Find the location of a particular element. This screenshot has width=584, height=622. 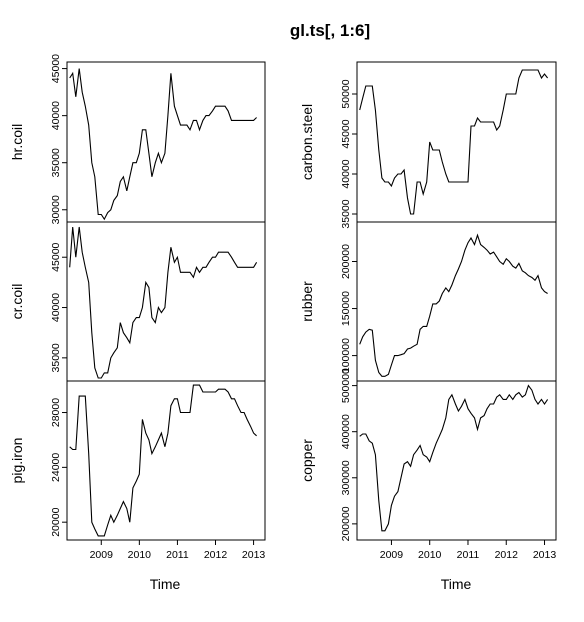

series-line-copper is located at coordinates (454, 458).